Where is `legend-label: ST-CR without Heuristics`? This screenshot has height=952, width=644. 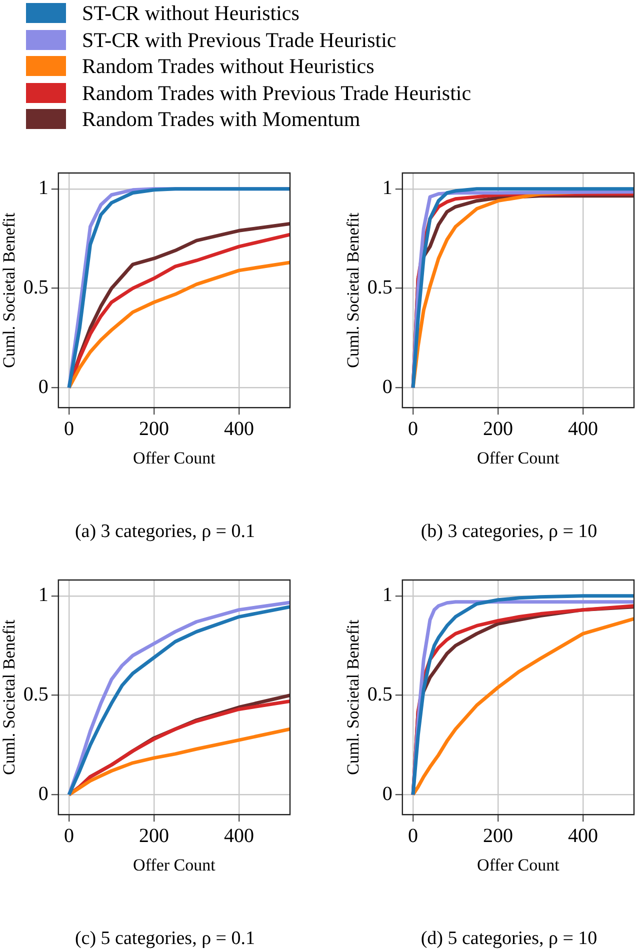
legend-label: ST-CR without Heuristics is located at coordinates (191, 13).